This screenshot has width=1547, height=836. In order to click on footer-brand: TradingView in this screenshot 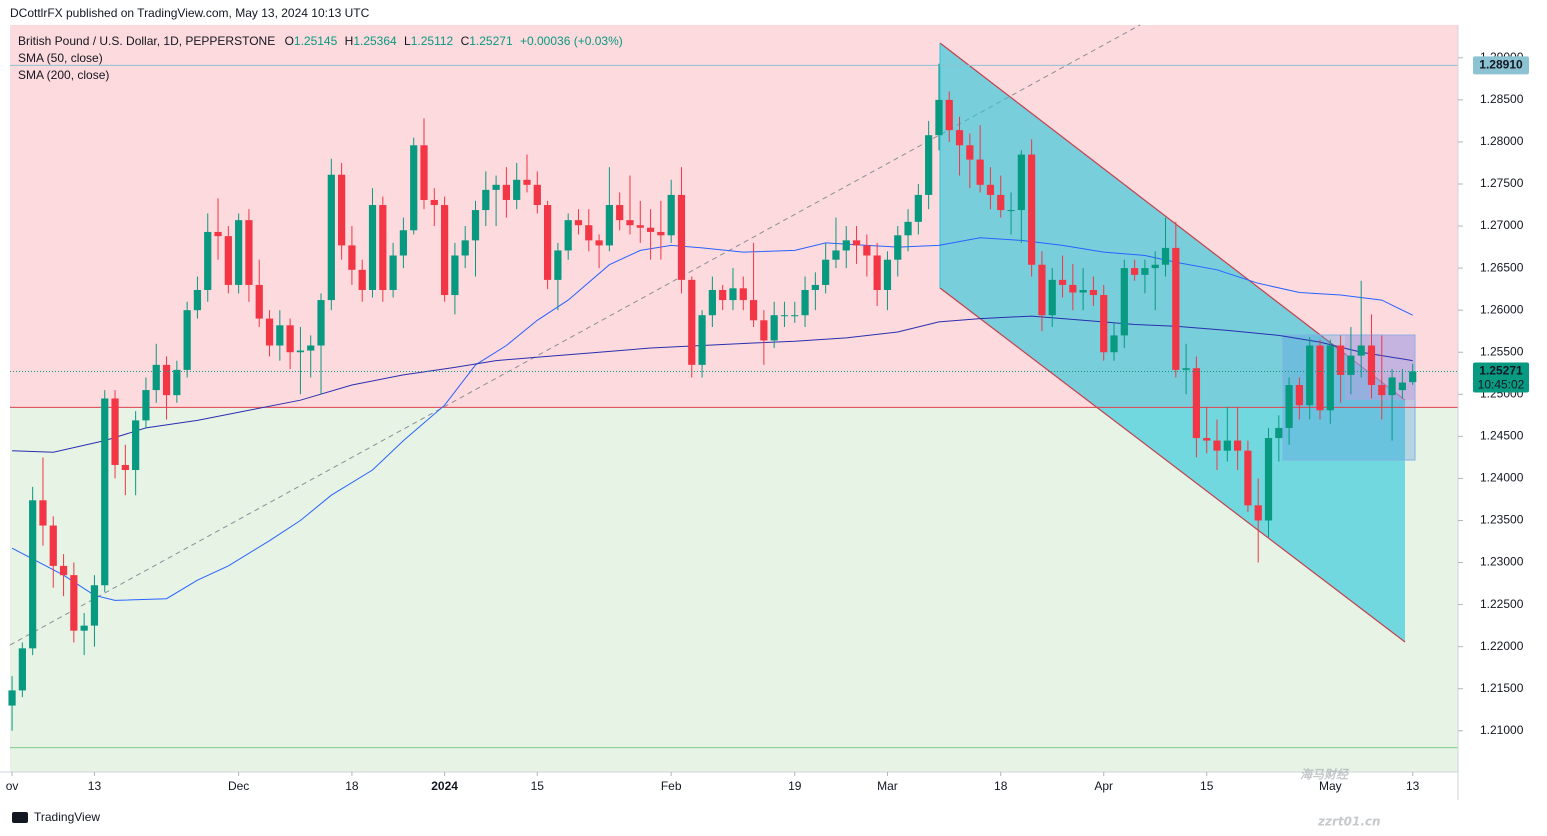, I will do `click(67, 817)`.